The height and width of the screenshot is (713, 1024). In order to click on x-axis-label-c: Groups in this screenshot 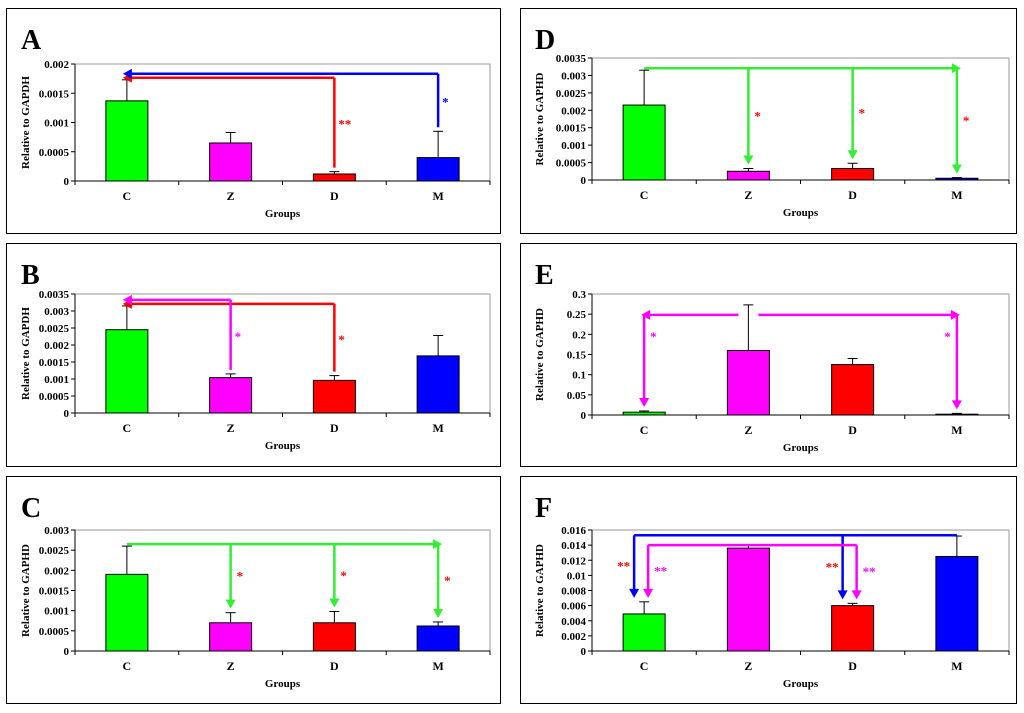, I will do `click(283, 684)`.